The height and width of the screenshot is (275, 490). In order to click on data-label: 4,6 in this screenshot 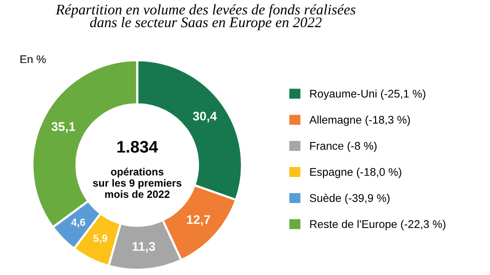, I will do `click(78, 223)`.